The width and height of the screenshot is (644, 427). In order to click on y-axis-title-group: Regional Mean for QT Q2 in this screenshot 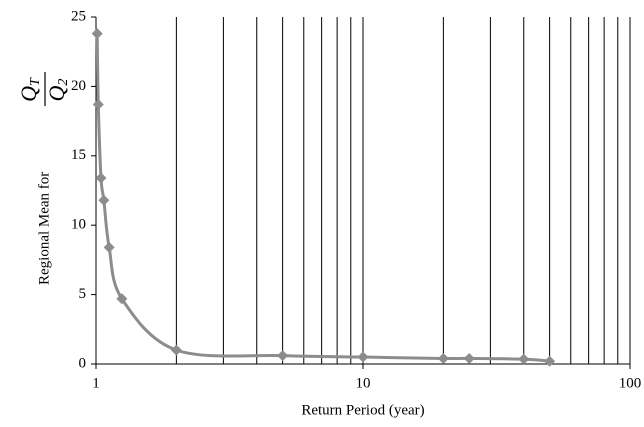, I will do `click(43, 178)`.